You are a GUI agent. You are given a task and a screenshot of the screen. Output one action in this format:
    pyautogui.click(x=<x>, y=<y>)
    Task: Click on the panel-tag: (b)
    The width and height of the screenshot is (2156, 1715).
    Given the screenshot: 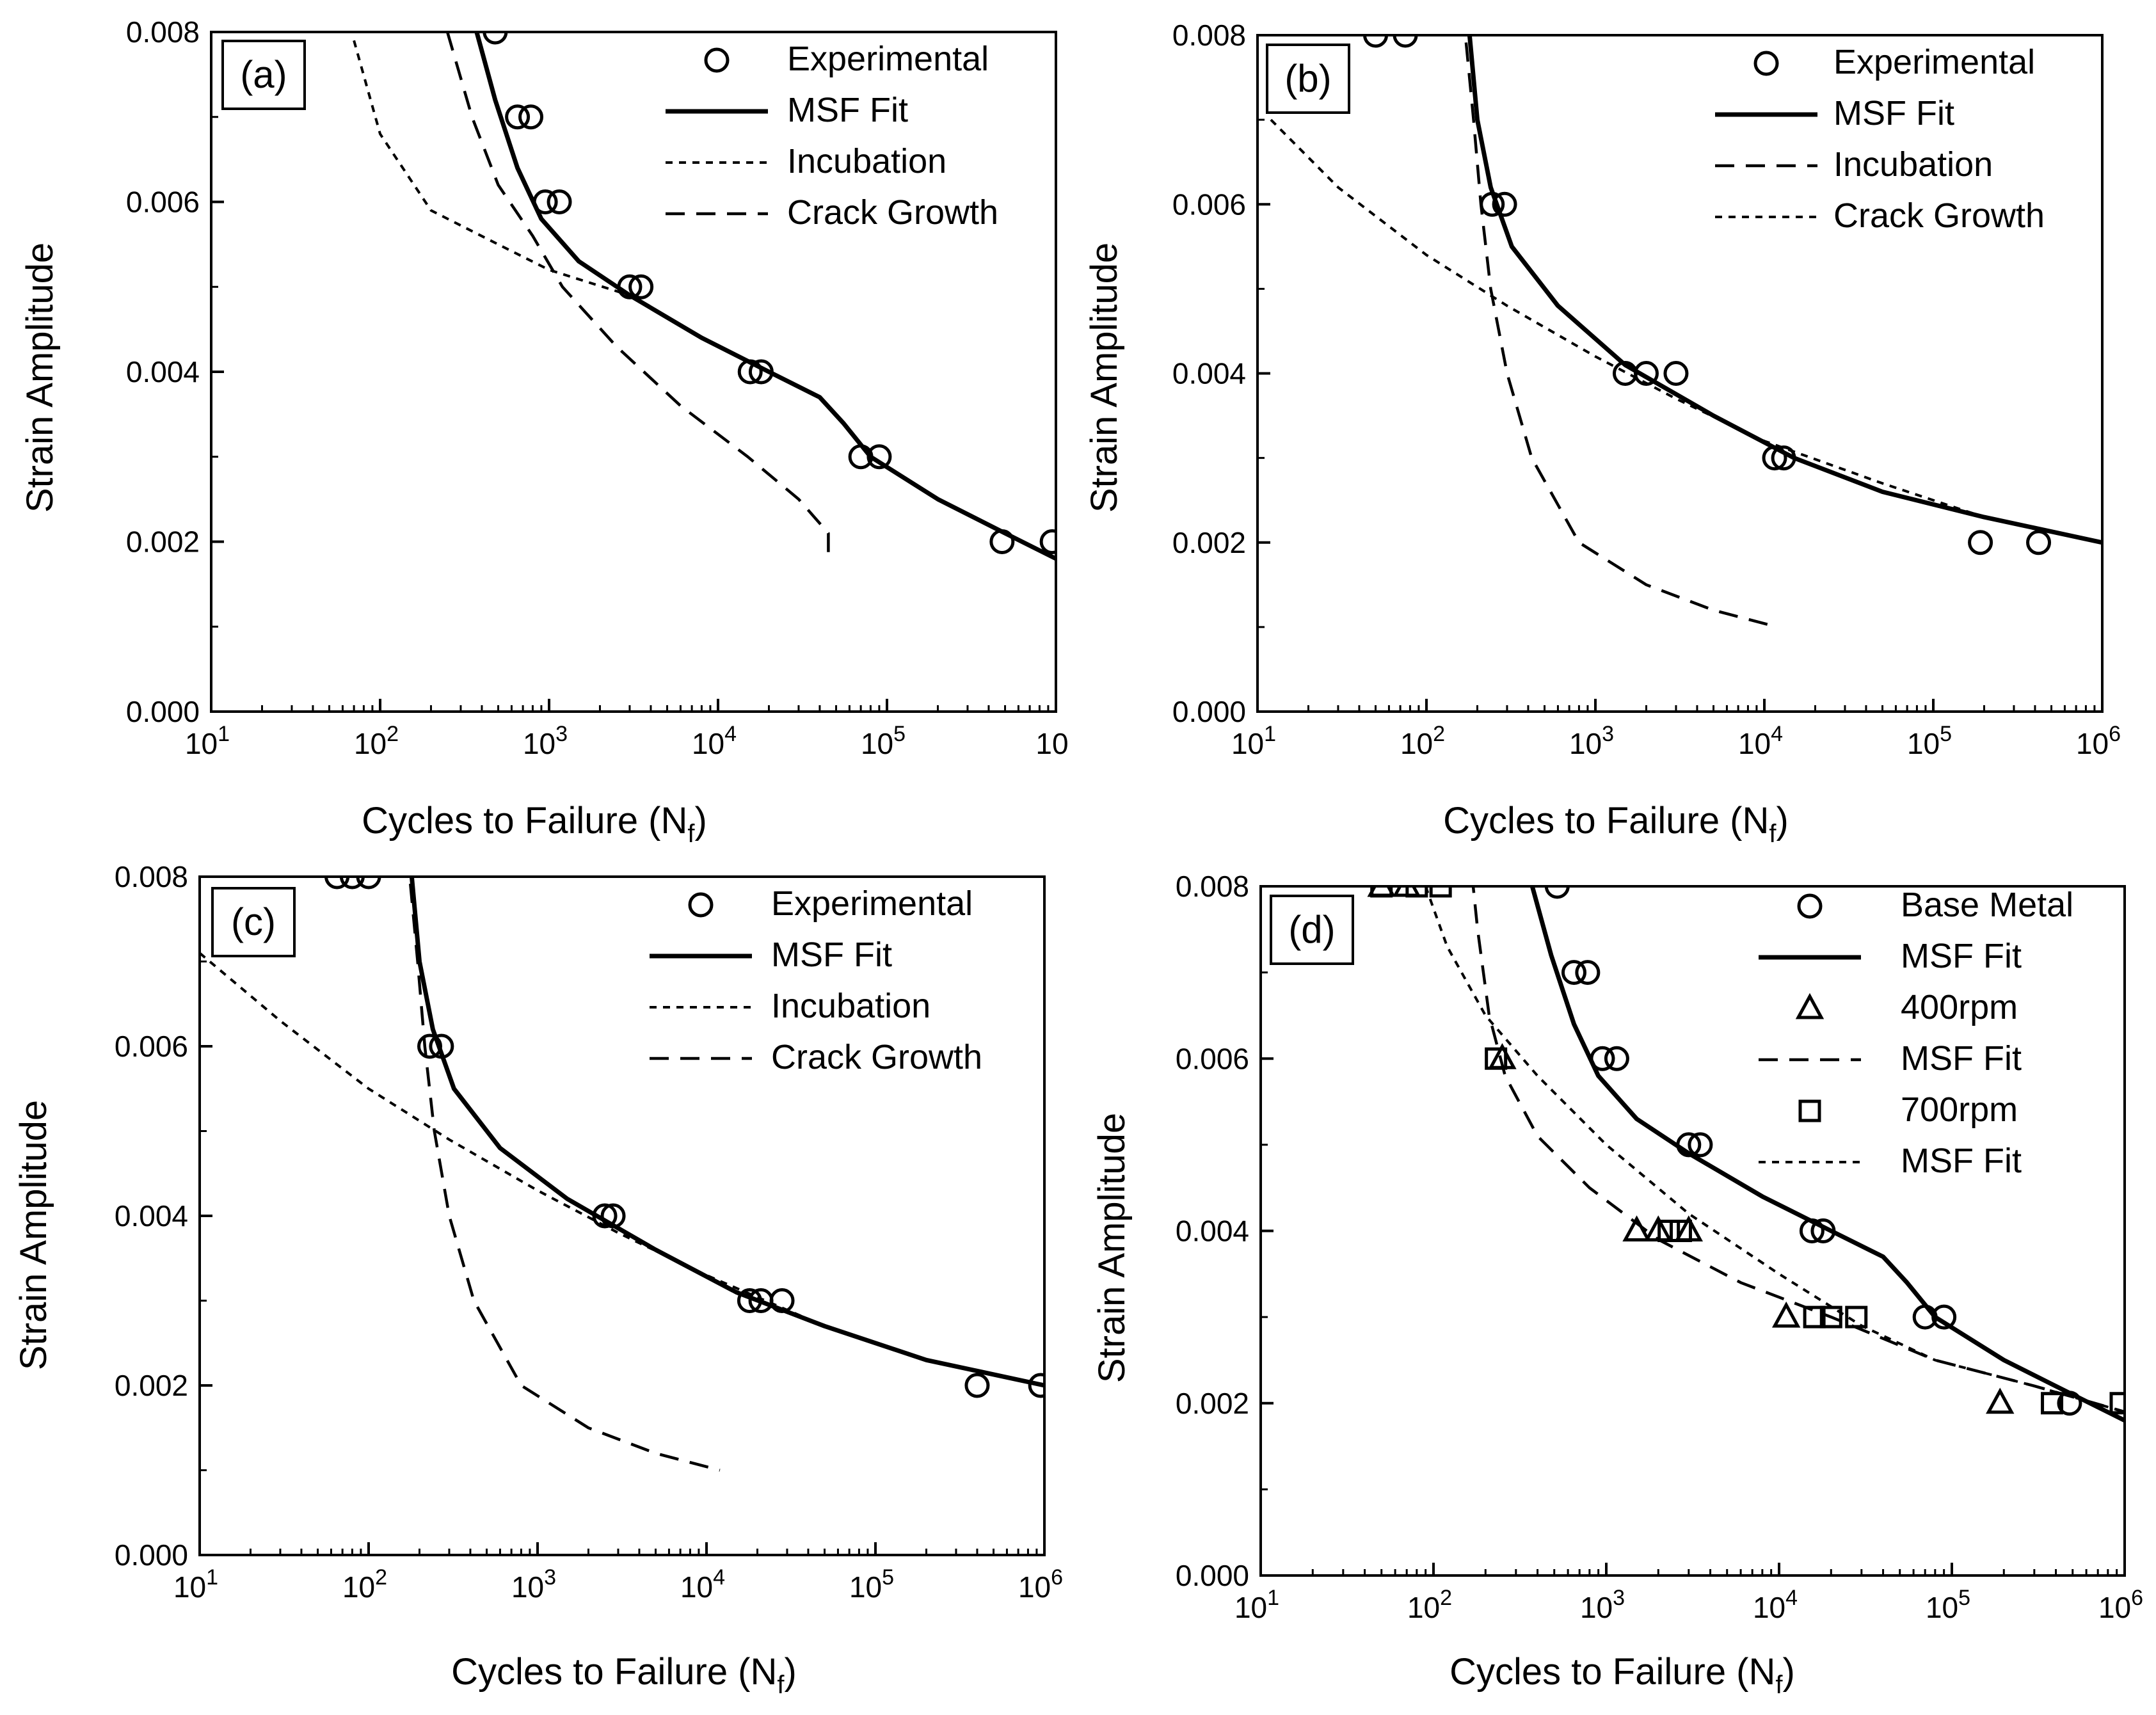 What is the action you would take?
    pyautogui.click(x=1307, y=78)
    